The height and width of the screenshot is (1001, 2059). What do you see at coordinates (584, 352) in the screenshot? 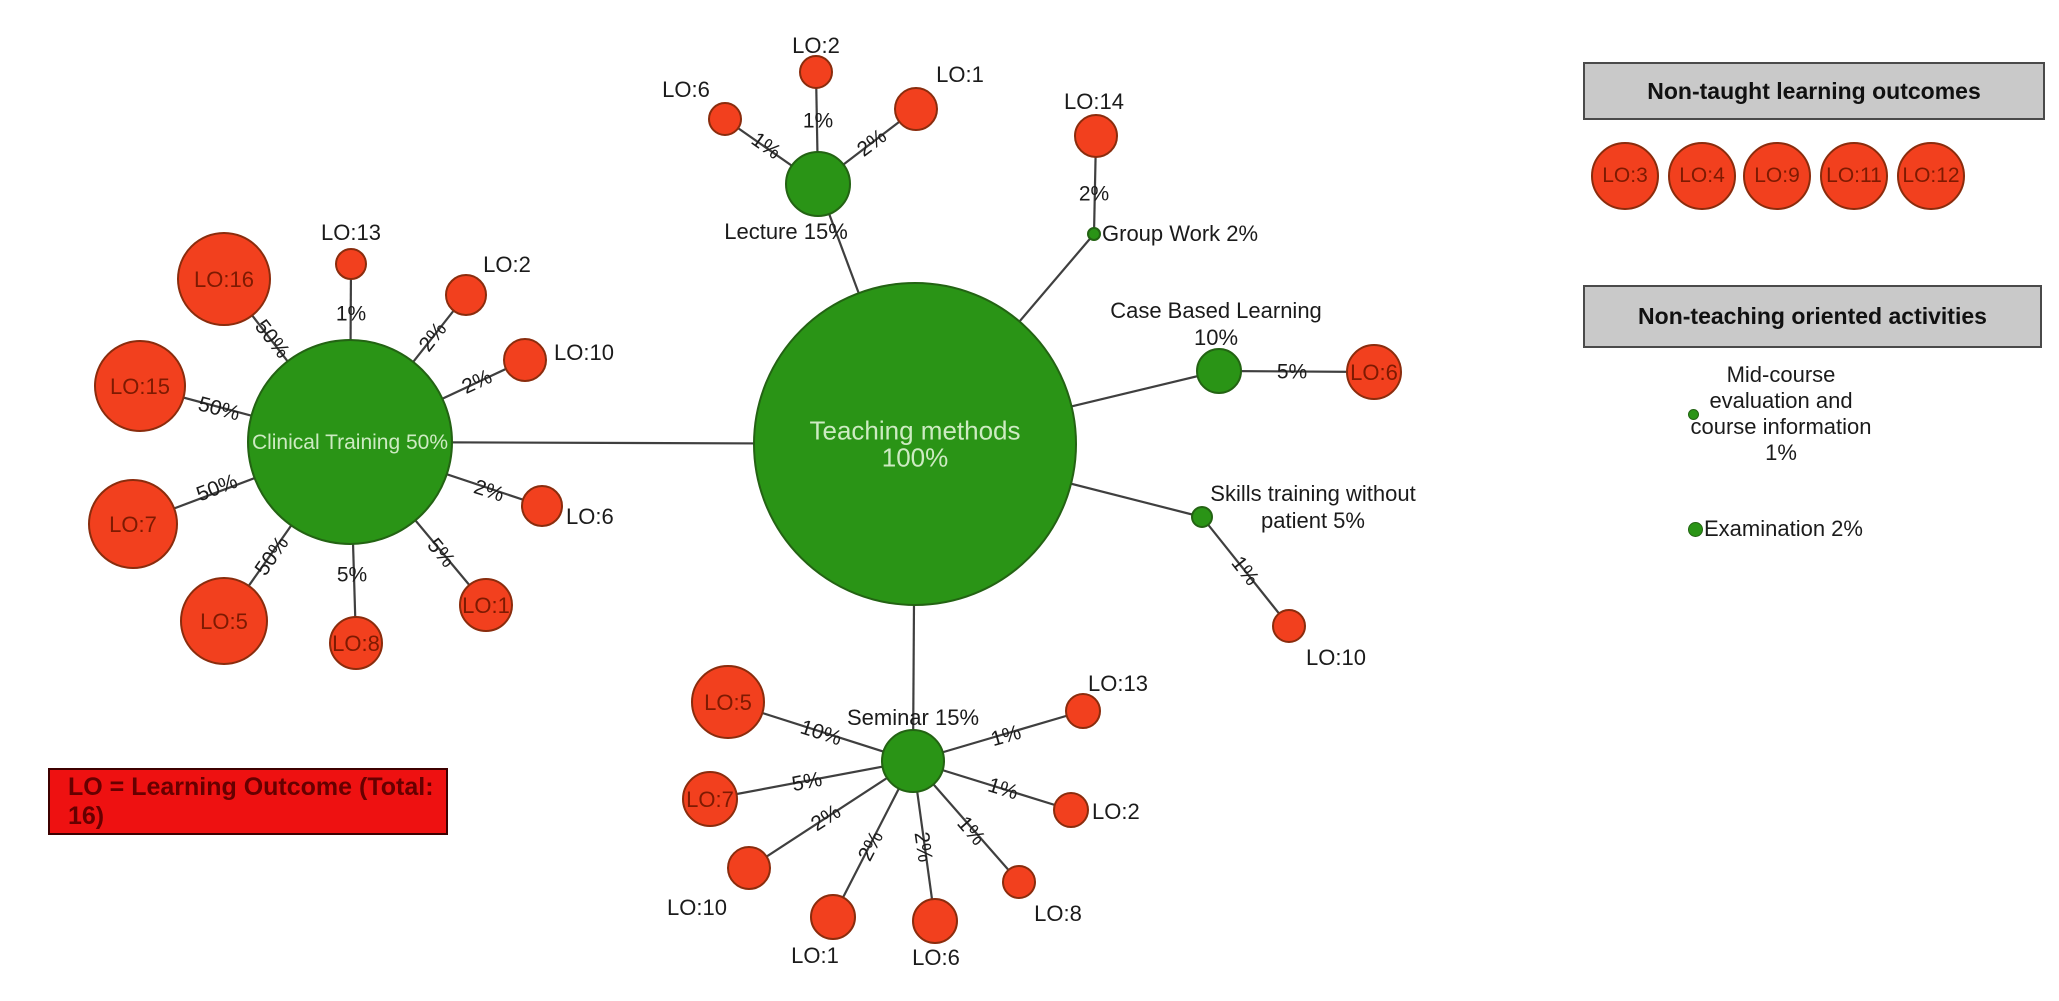
I see `node-label-cl-lo10: LO:10` at bounding box center [584, 352].